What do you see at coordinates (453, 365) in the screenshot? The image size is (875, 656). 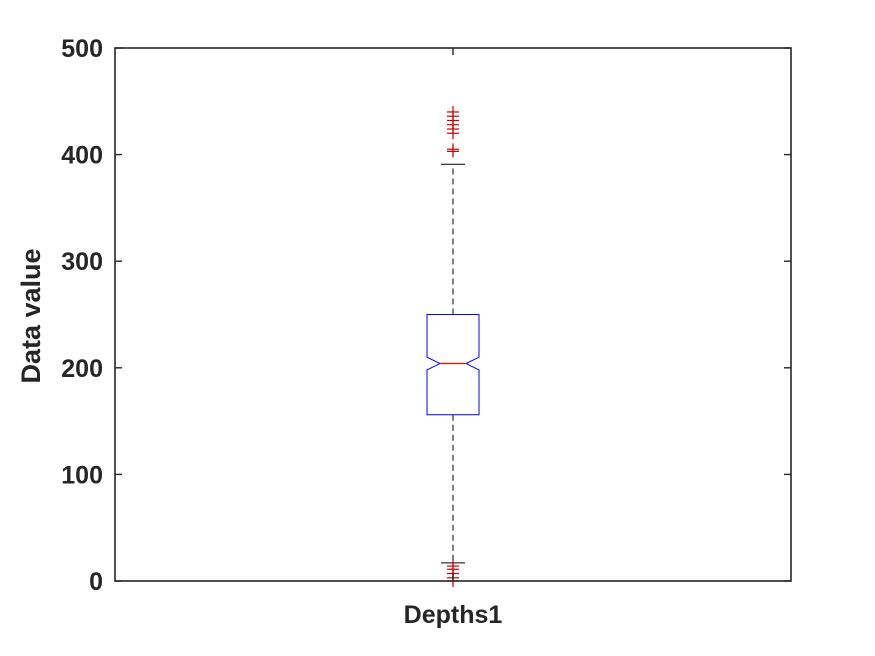 I see `notched-box` at bounding box center [453, 365].